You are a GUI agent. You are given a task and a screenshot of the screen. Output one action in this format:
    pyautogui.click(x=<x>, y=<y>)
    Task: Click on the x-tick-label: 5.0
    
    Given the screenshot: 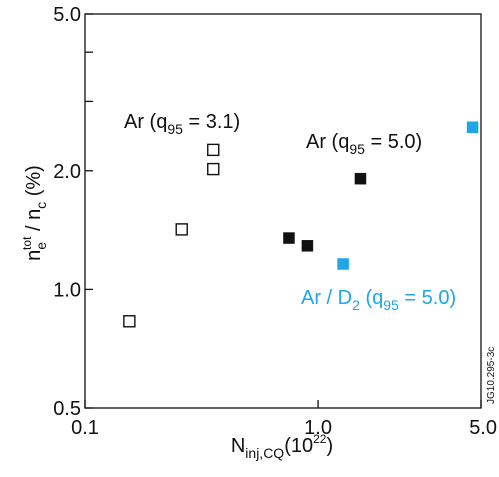 What is the action you would take?
    pyautogui.click(x=483, y=428)
    